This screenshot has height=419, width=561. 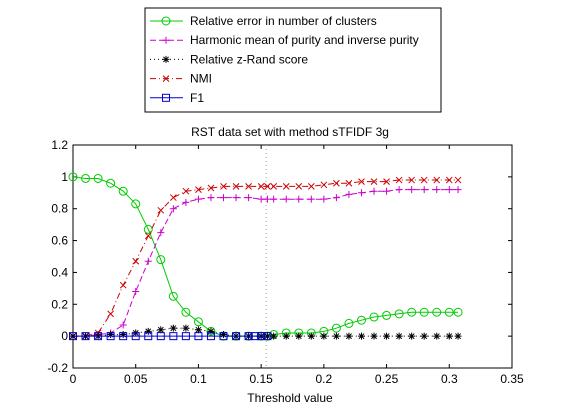 I want to click on x-tick-label: 0.25, so click(x=387, y=379).